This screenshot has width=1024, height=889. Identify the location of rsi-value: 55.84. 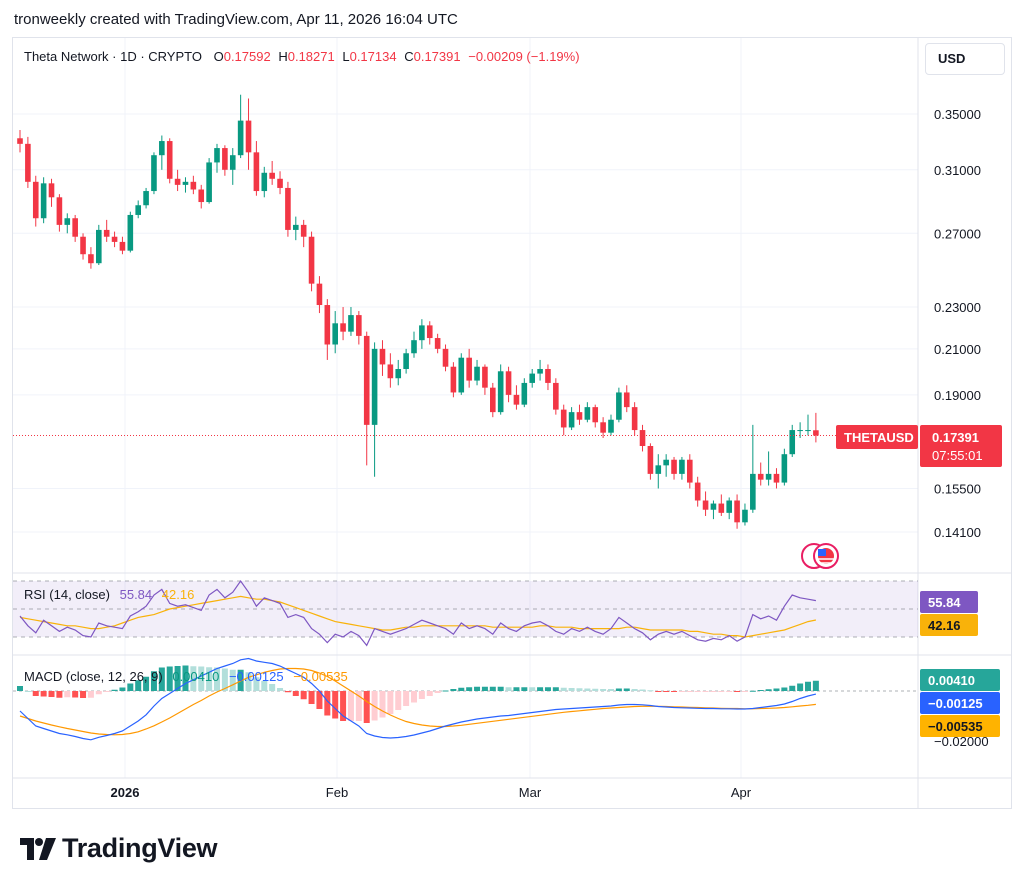
(136, 594).